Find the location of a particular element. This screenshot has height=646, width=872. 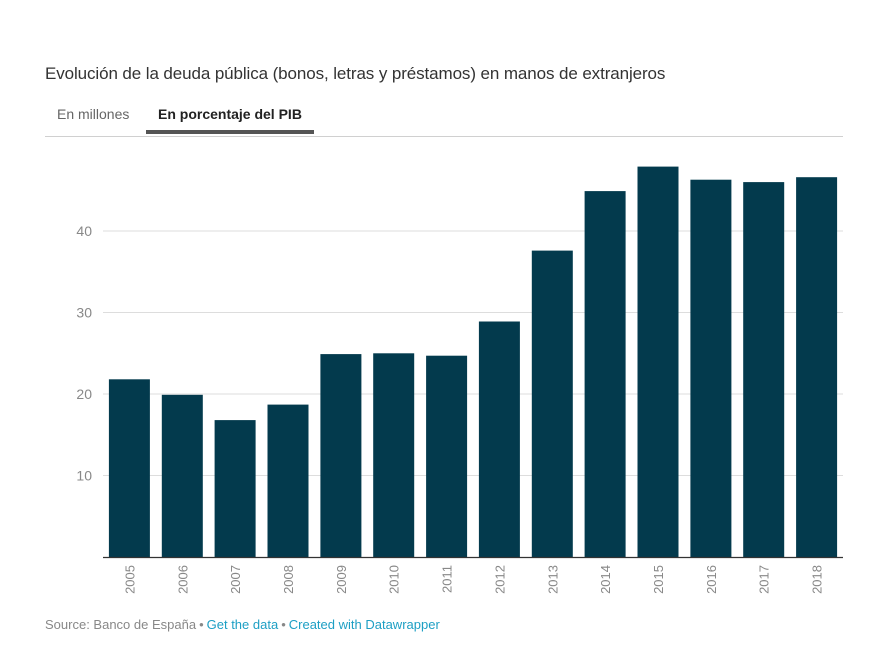

x-tick-label: 2008 is located at coordinates (288, 579).